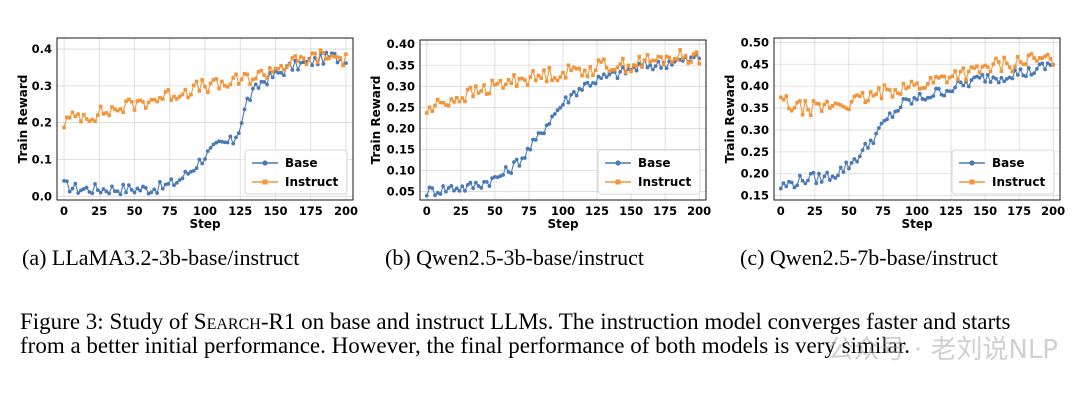  What do you see at coordinates (265, 163) in the screenshot?
I see `legend-marker-base` at bounding box center [265, 163].